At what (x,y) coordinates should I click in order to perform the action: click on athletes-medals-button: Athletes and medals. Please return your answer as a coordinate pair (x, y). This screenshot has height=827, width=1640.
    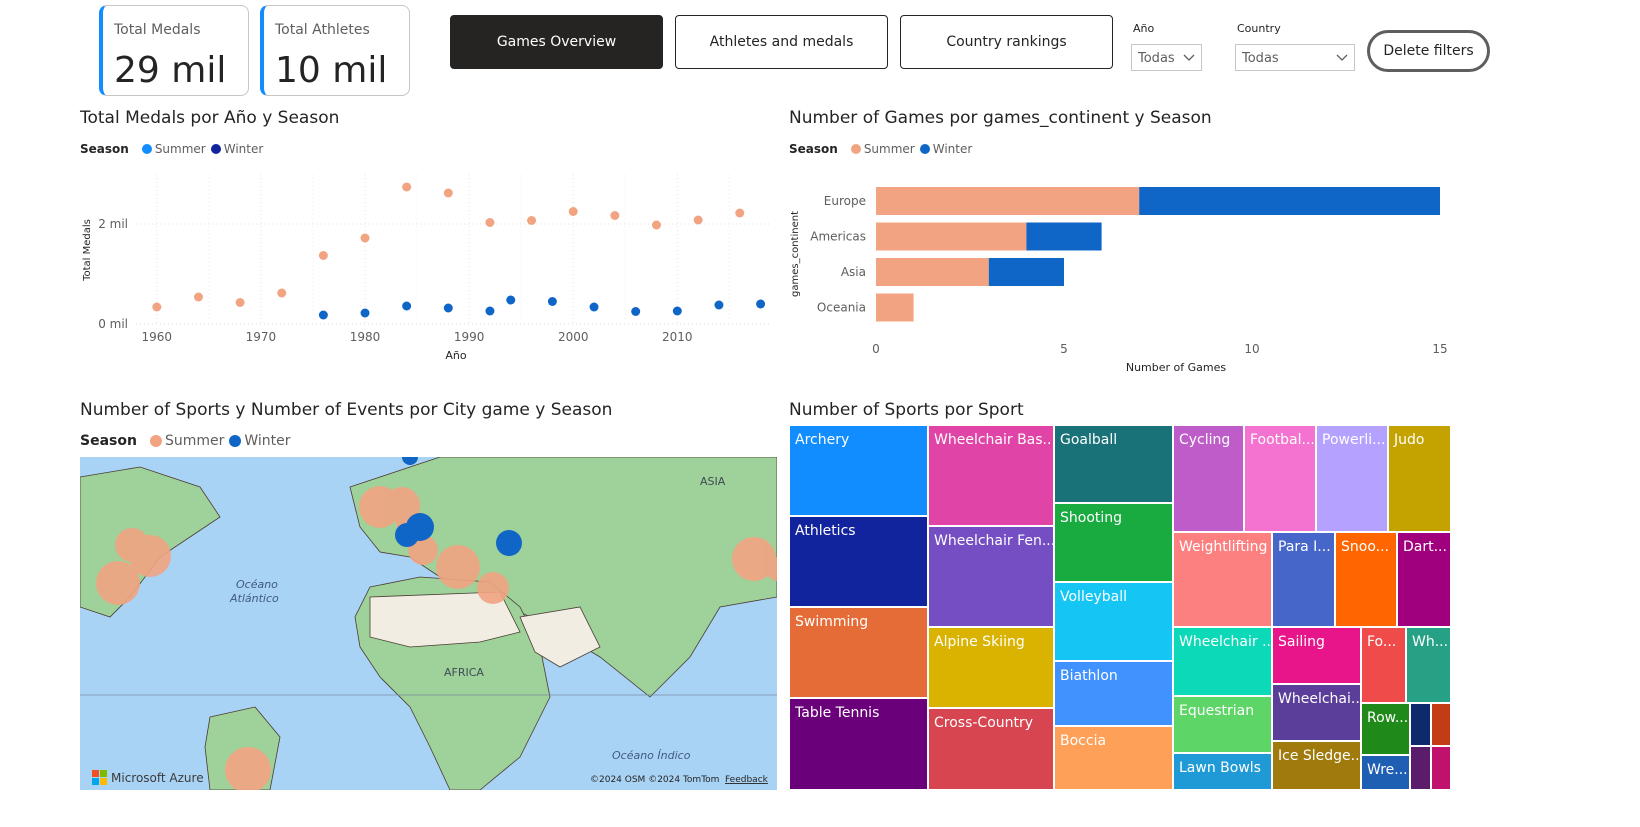
    Looking at the image, I should click on (781, 42).